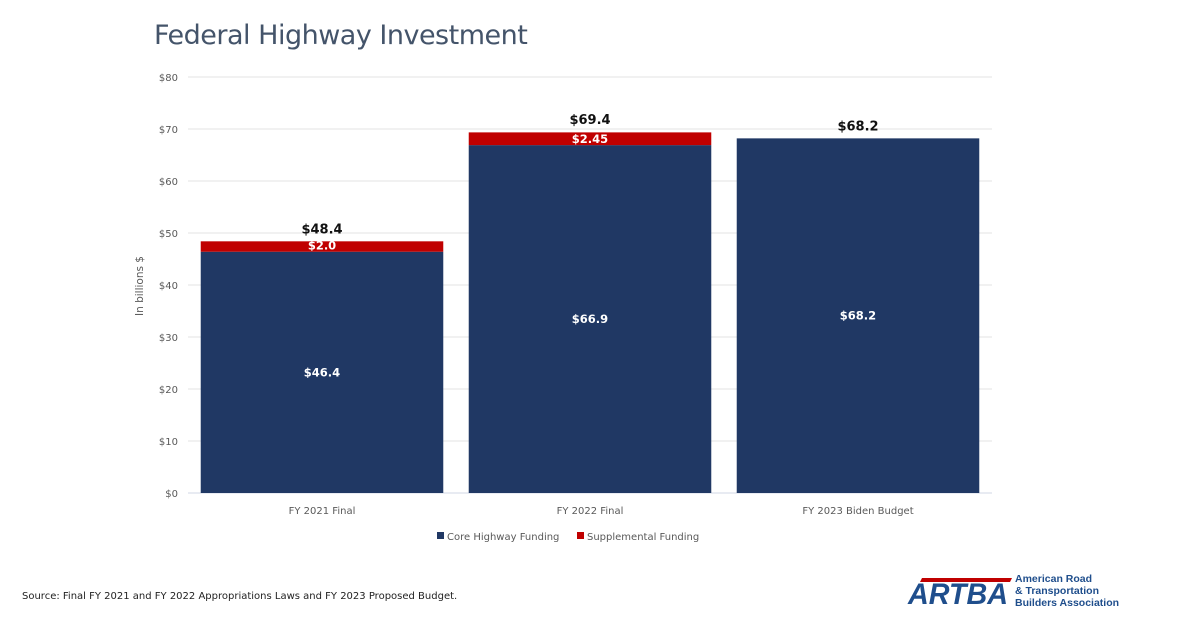 This screenshot has height=628, width=1200. What do you see at coordinates (140, 286) in the screenshot?
I see `y-axis-label: In billions $` at bounding box center [140, 286].